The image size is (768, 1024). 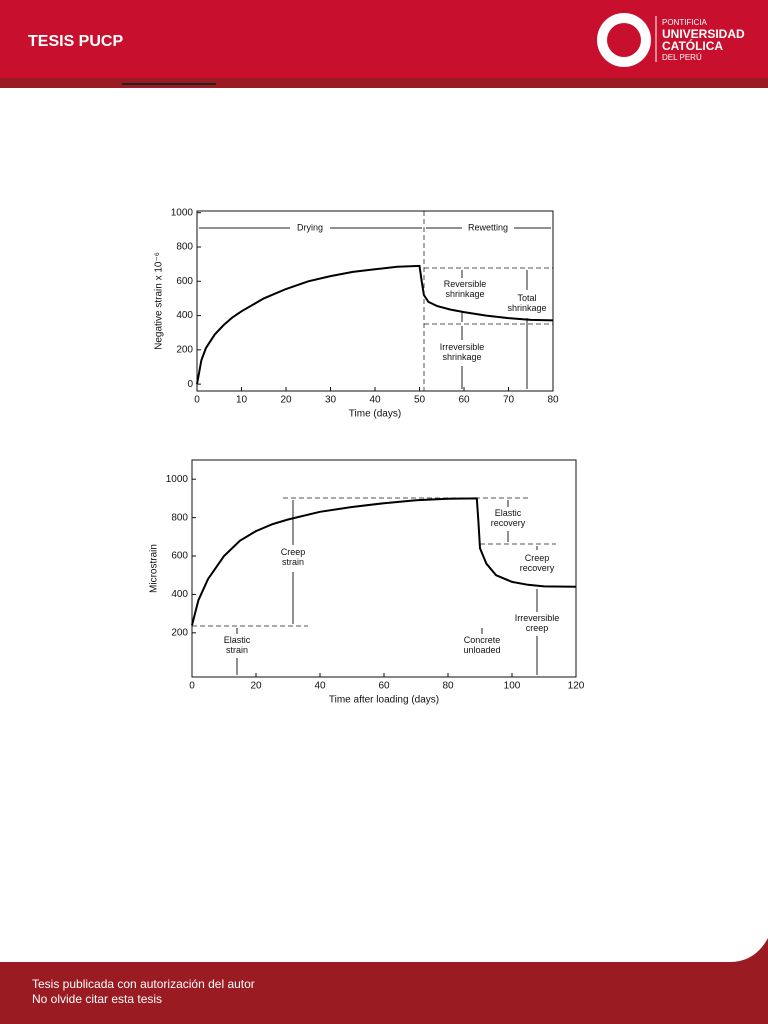 What do you see at coordinates (159, 301) in the screenshot?
I see `y-axis-label: Negative strain x 10⁻⁶` at bounding box center [159, 301].